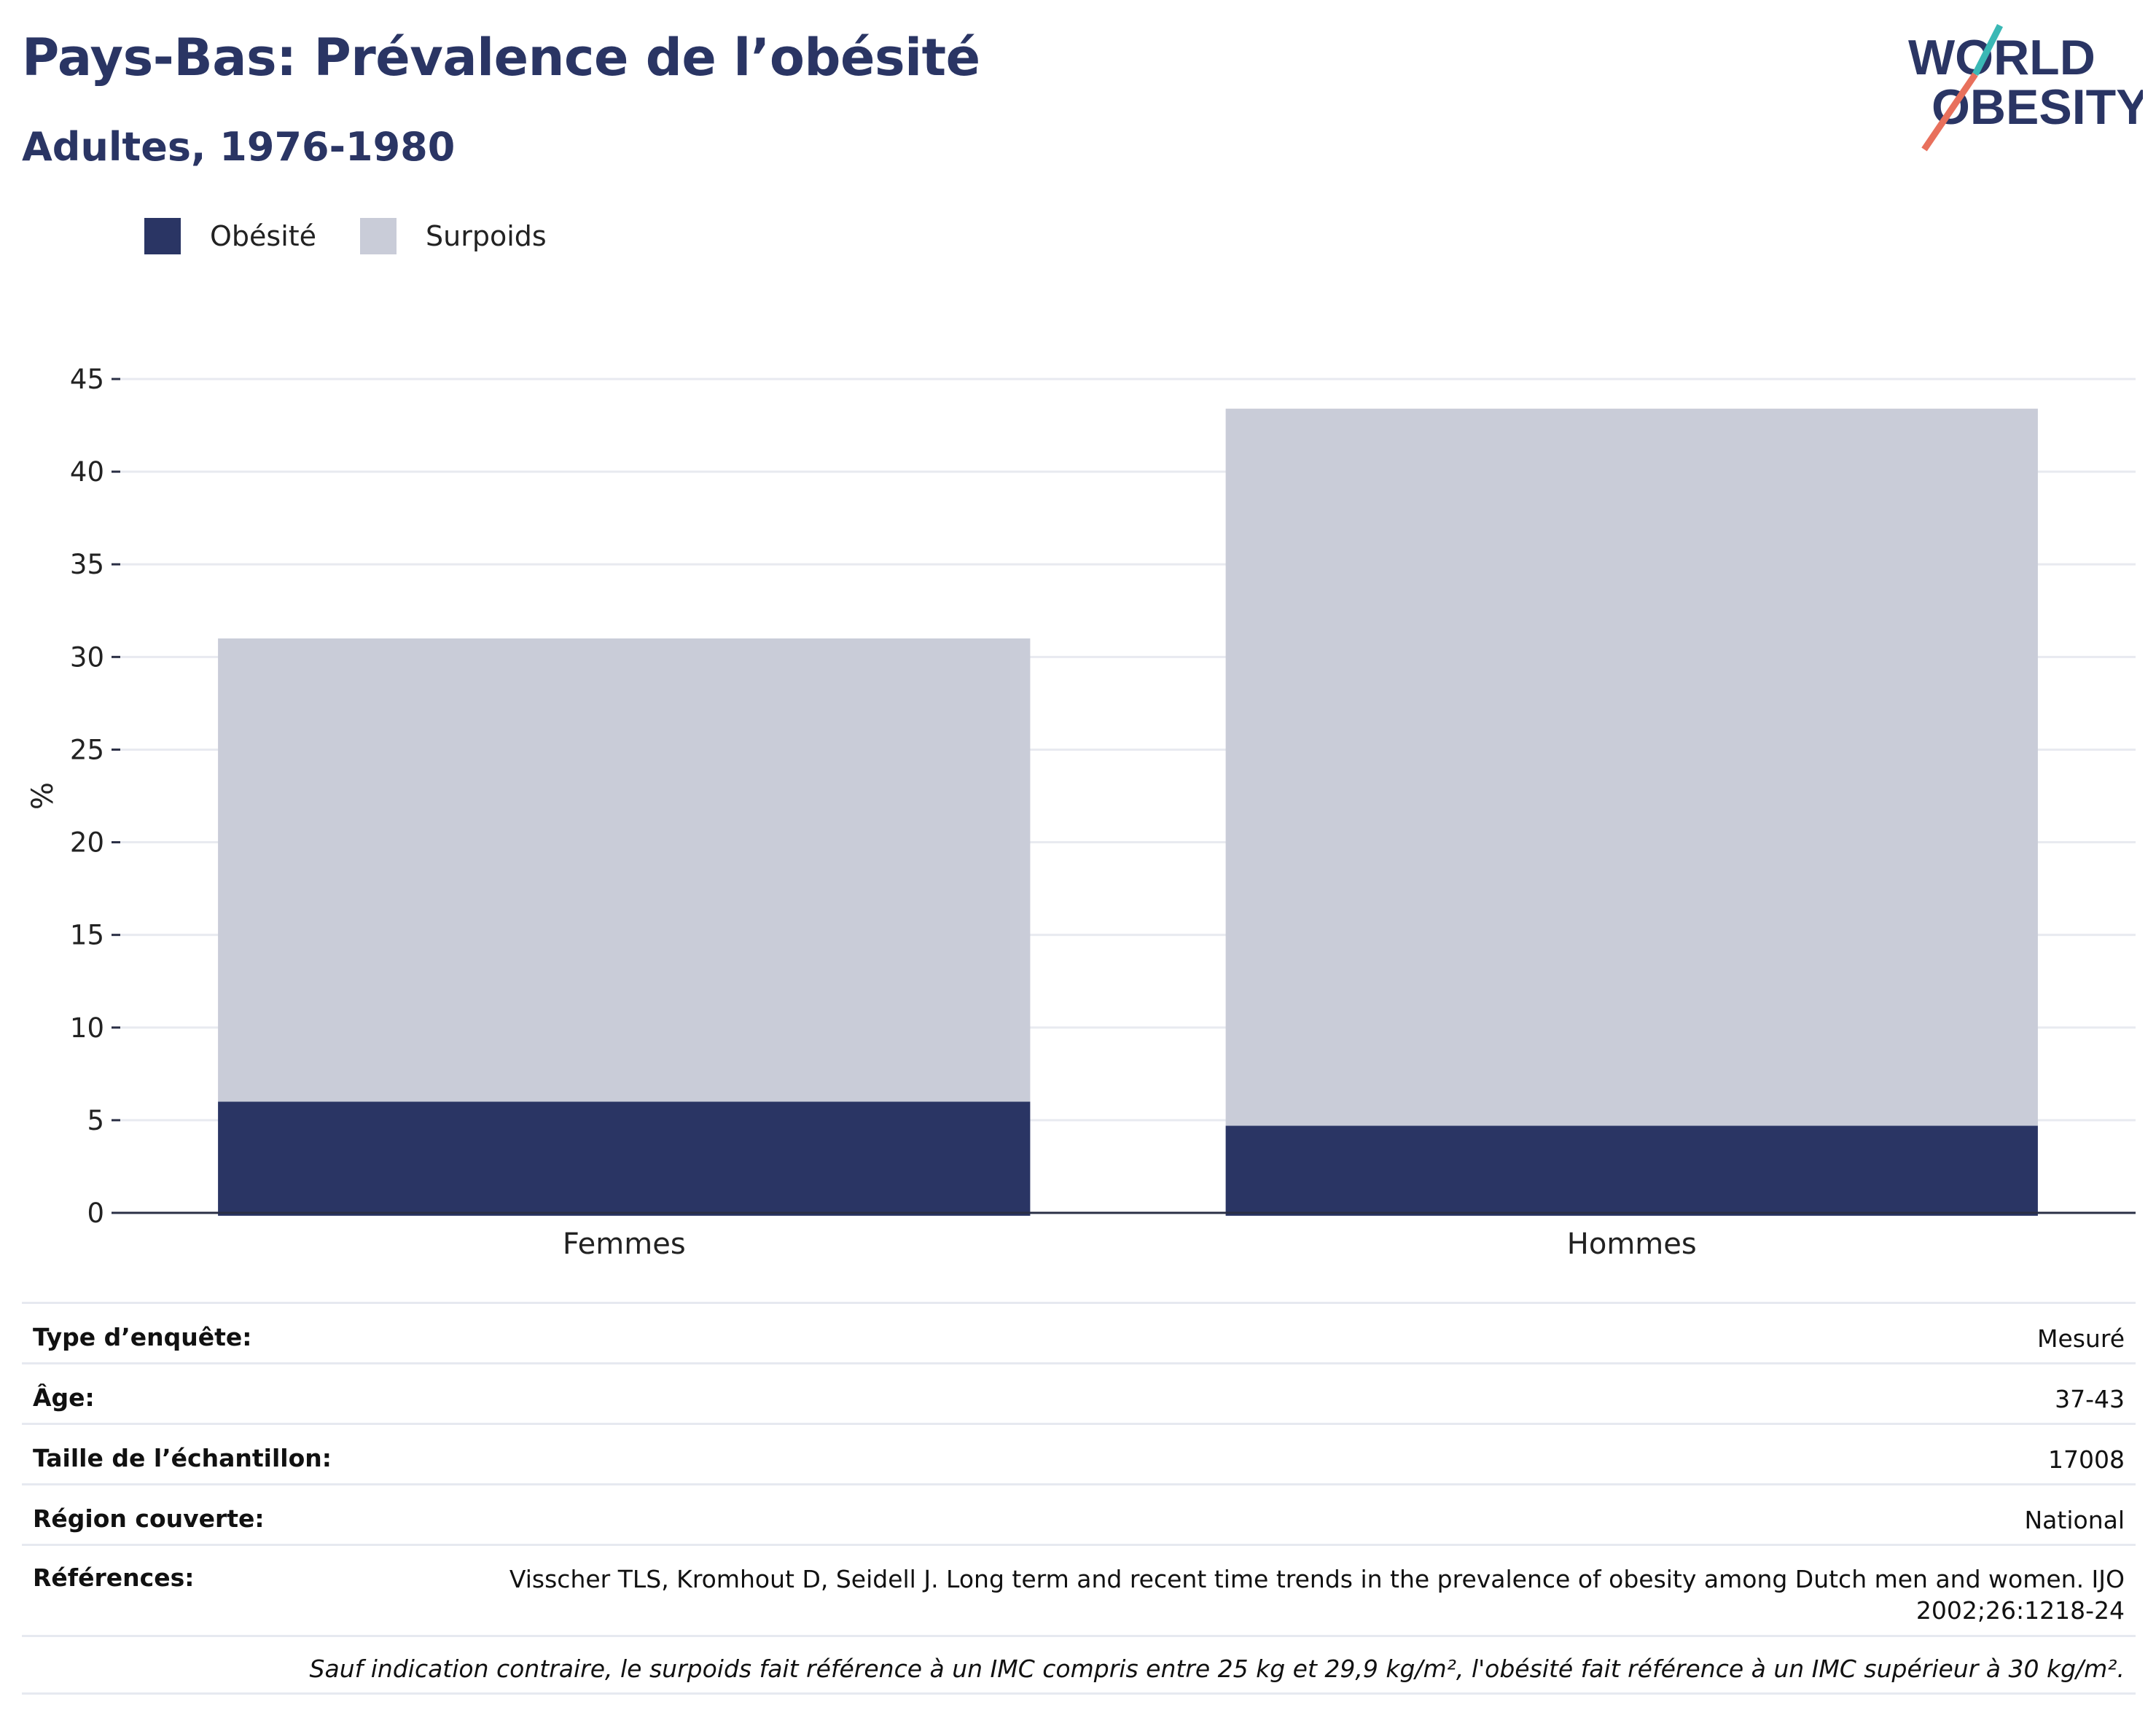 The width and height of the screenshot is (2156, 1734). What do you see at coordinates (1988, 50) in the screenshot?
I see `logo-slash-teal` at bounding box center [1988, 50].